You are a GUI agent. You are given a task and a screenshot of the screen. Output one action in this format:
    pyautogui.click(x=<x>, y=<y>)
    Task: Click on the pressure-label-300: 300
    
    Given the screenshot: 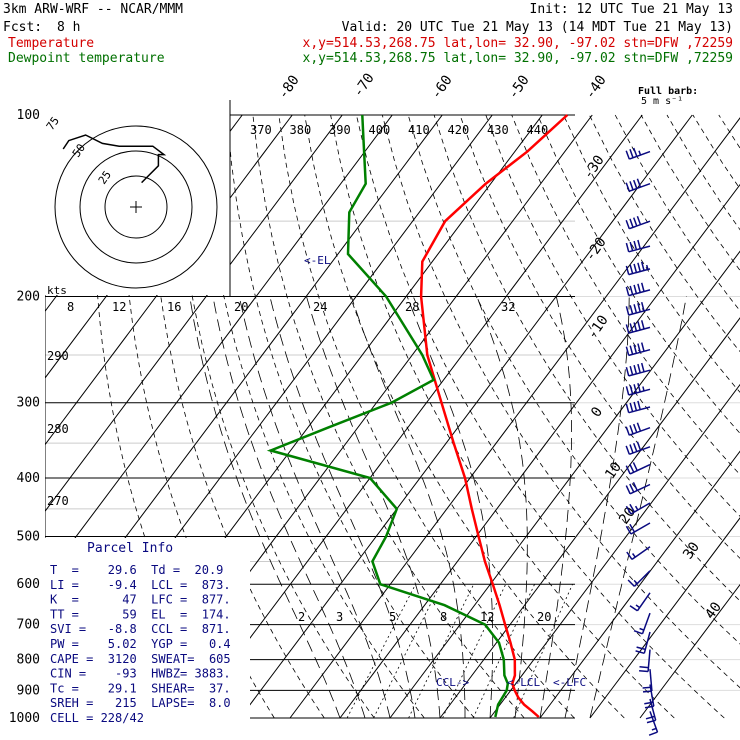 What is the action you would take?
    pyautogui.click(x=28, y=403)
    